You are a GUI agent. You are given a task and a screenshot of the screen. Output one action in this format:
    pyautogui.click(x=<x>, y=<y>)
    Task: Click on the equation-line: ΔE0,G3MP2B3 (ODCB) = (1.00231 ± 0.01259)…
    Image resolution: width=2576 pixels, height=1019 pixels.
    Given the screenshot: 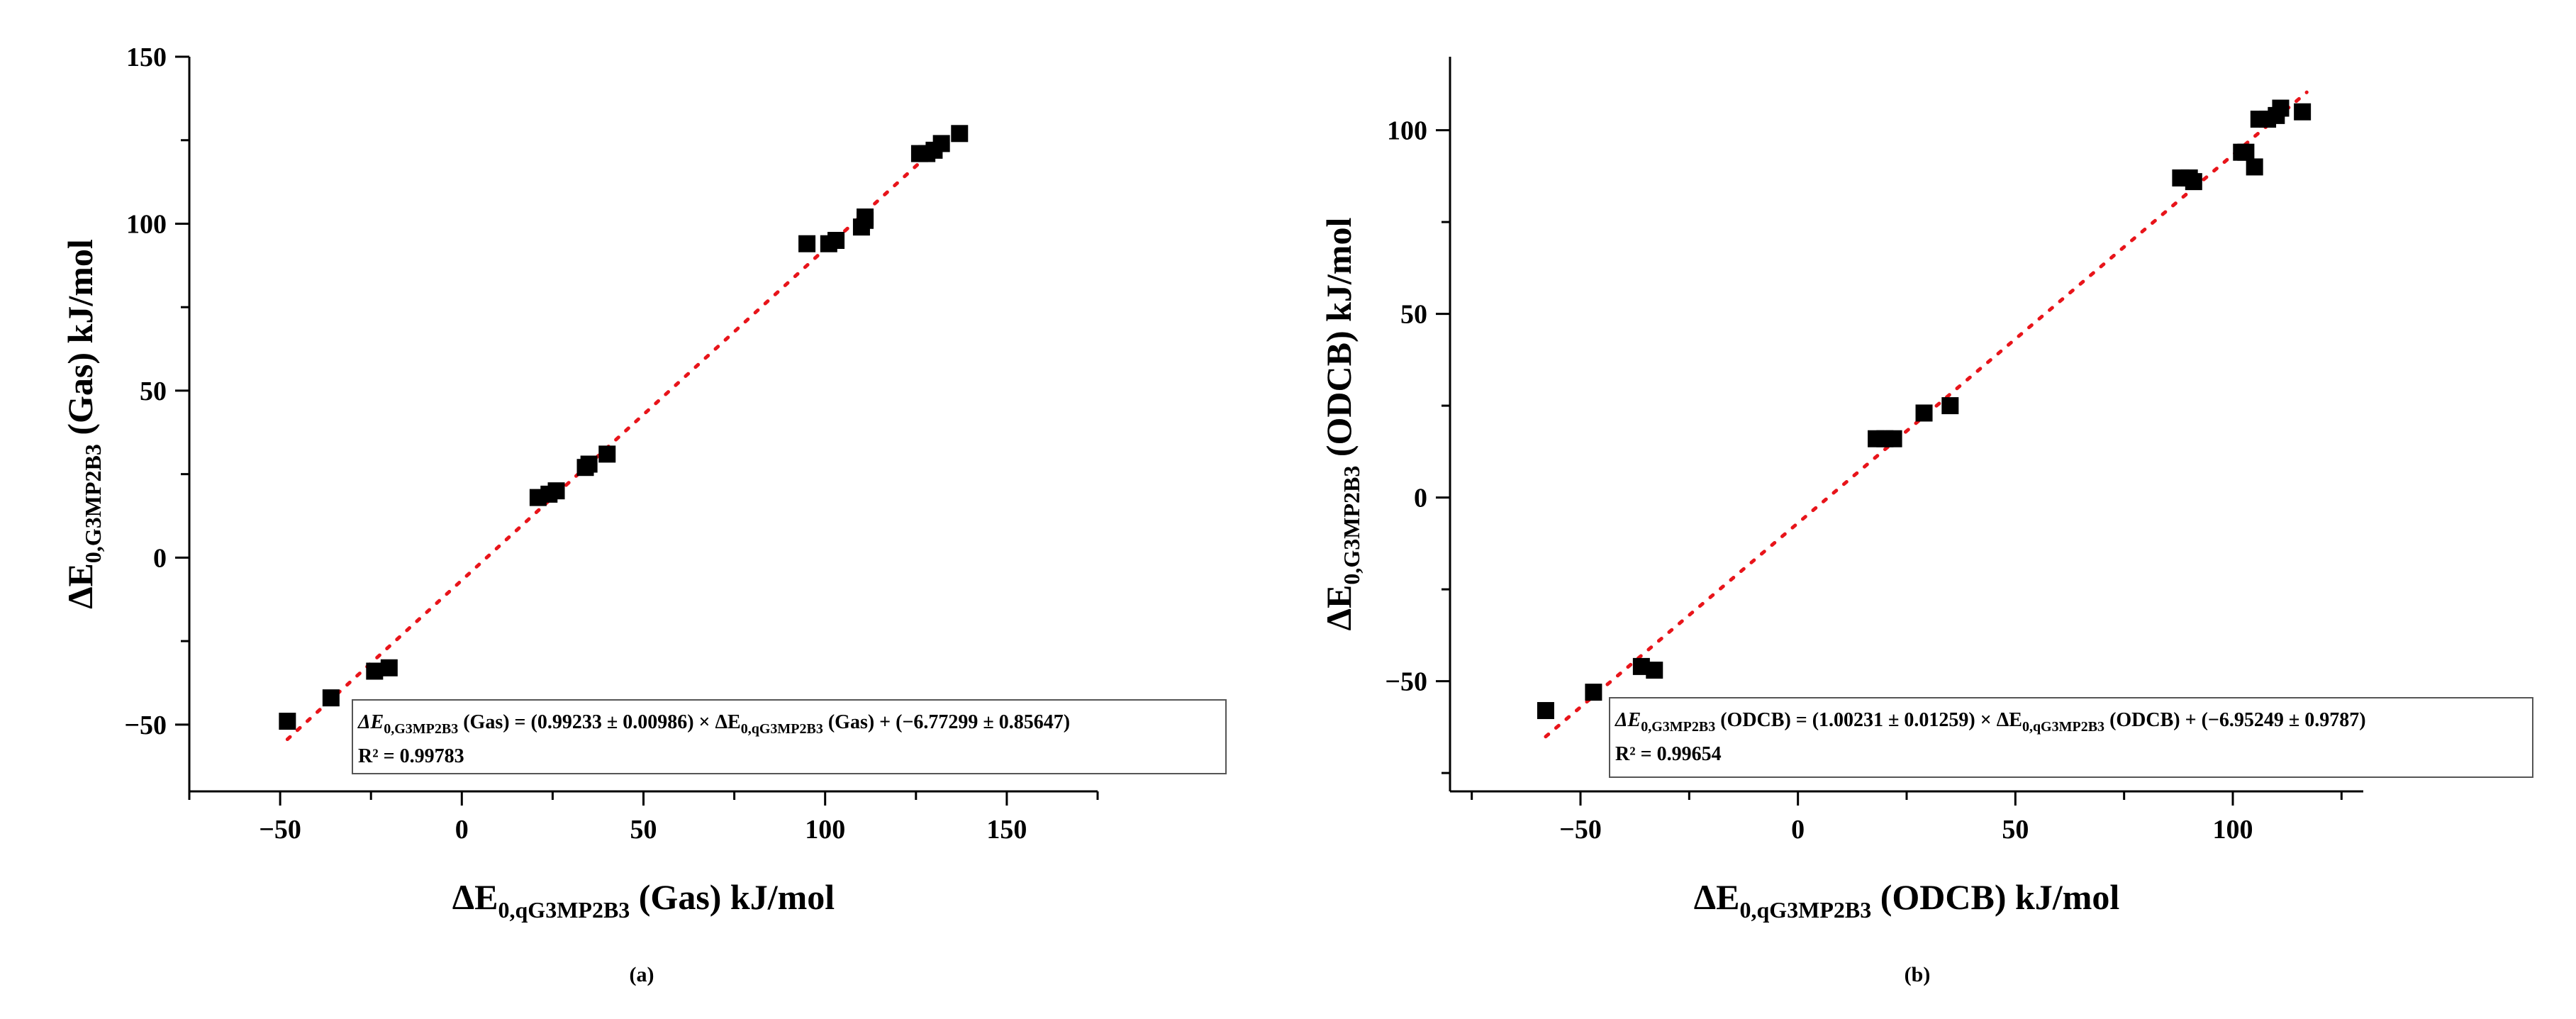 What is the action you would take?
    pyautogui.click(x=1990, y=722)
    